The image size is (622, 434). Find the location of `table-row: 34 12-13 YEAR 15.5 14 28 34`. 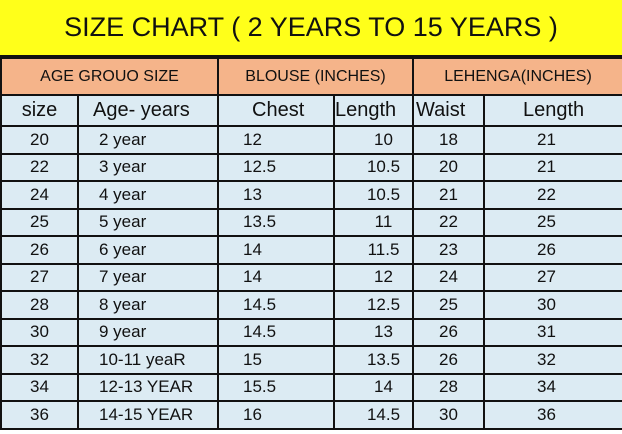

table-row: 34 12-13 YEAR 15.5 14 28 34 is located at coordinates (311, 387).